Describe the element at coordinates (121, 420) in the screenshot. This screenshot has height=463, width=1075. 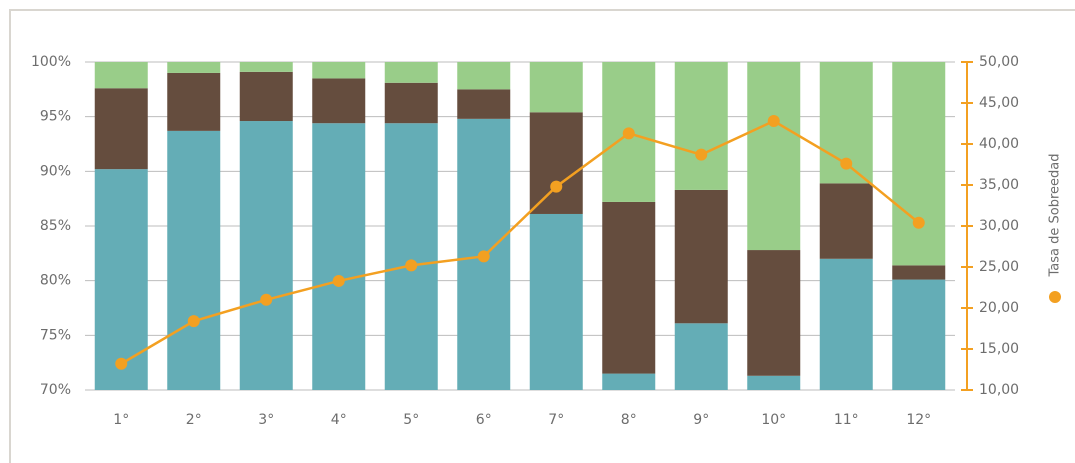
I see `x-tick-label: 1°` at that location.